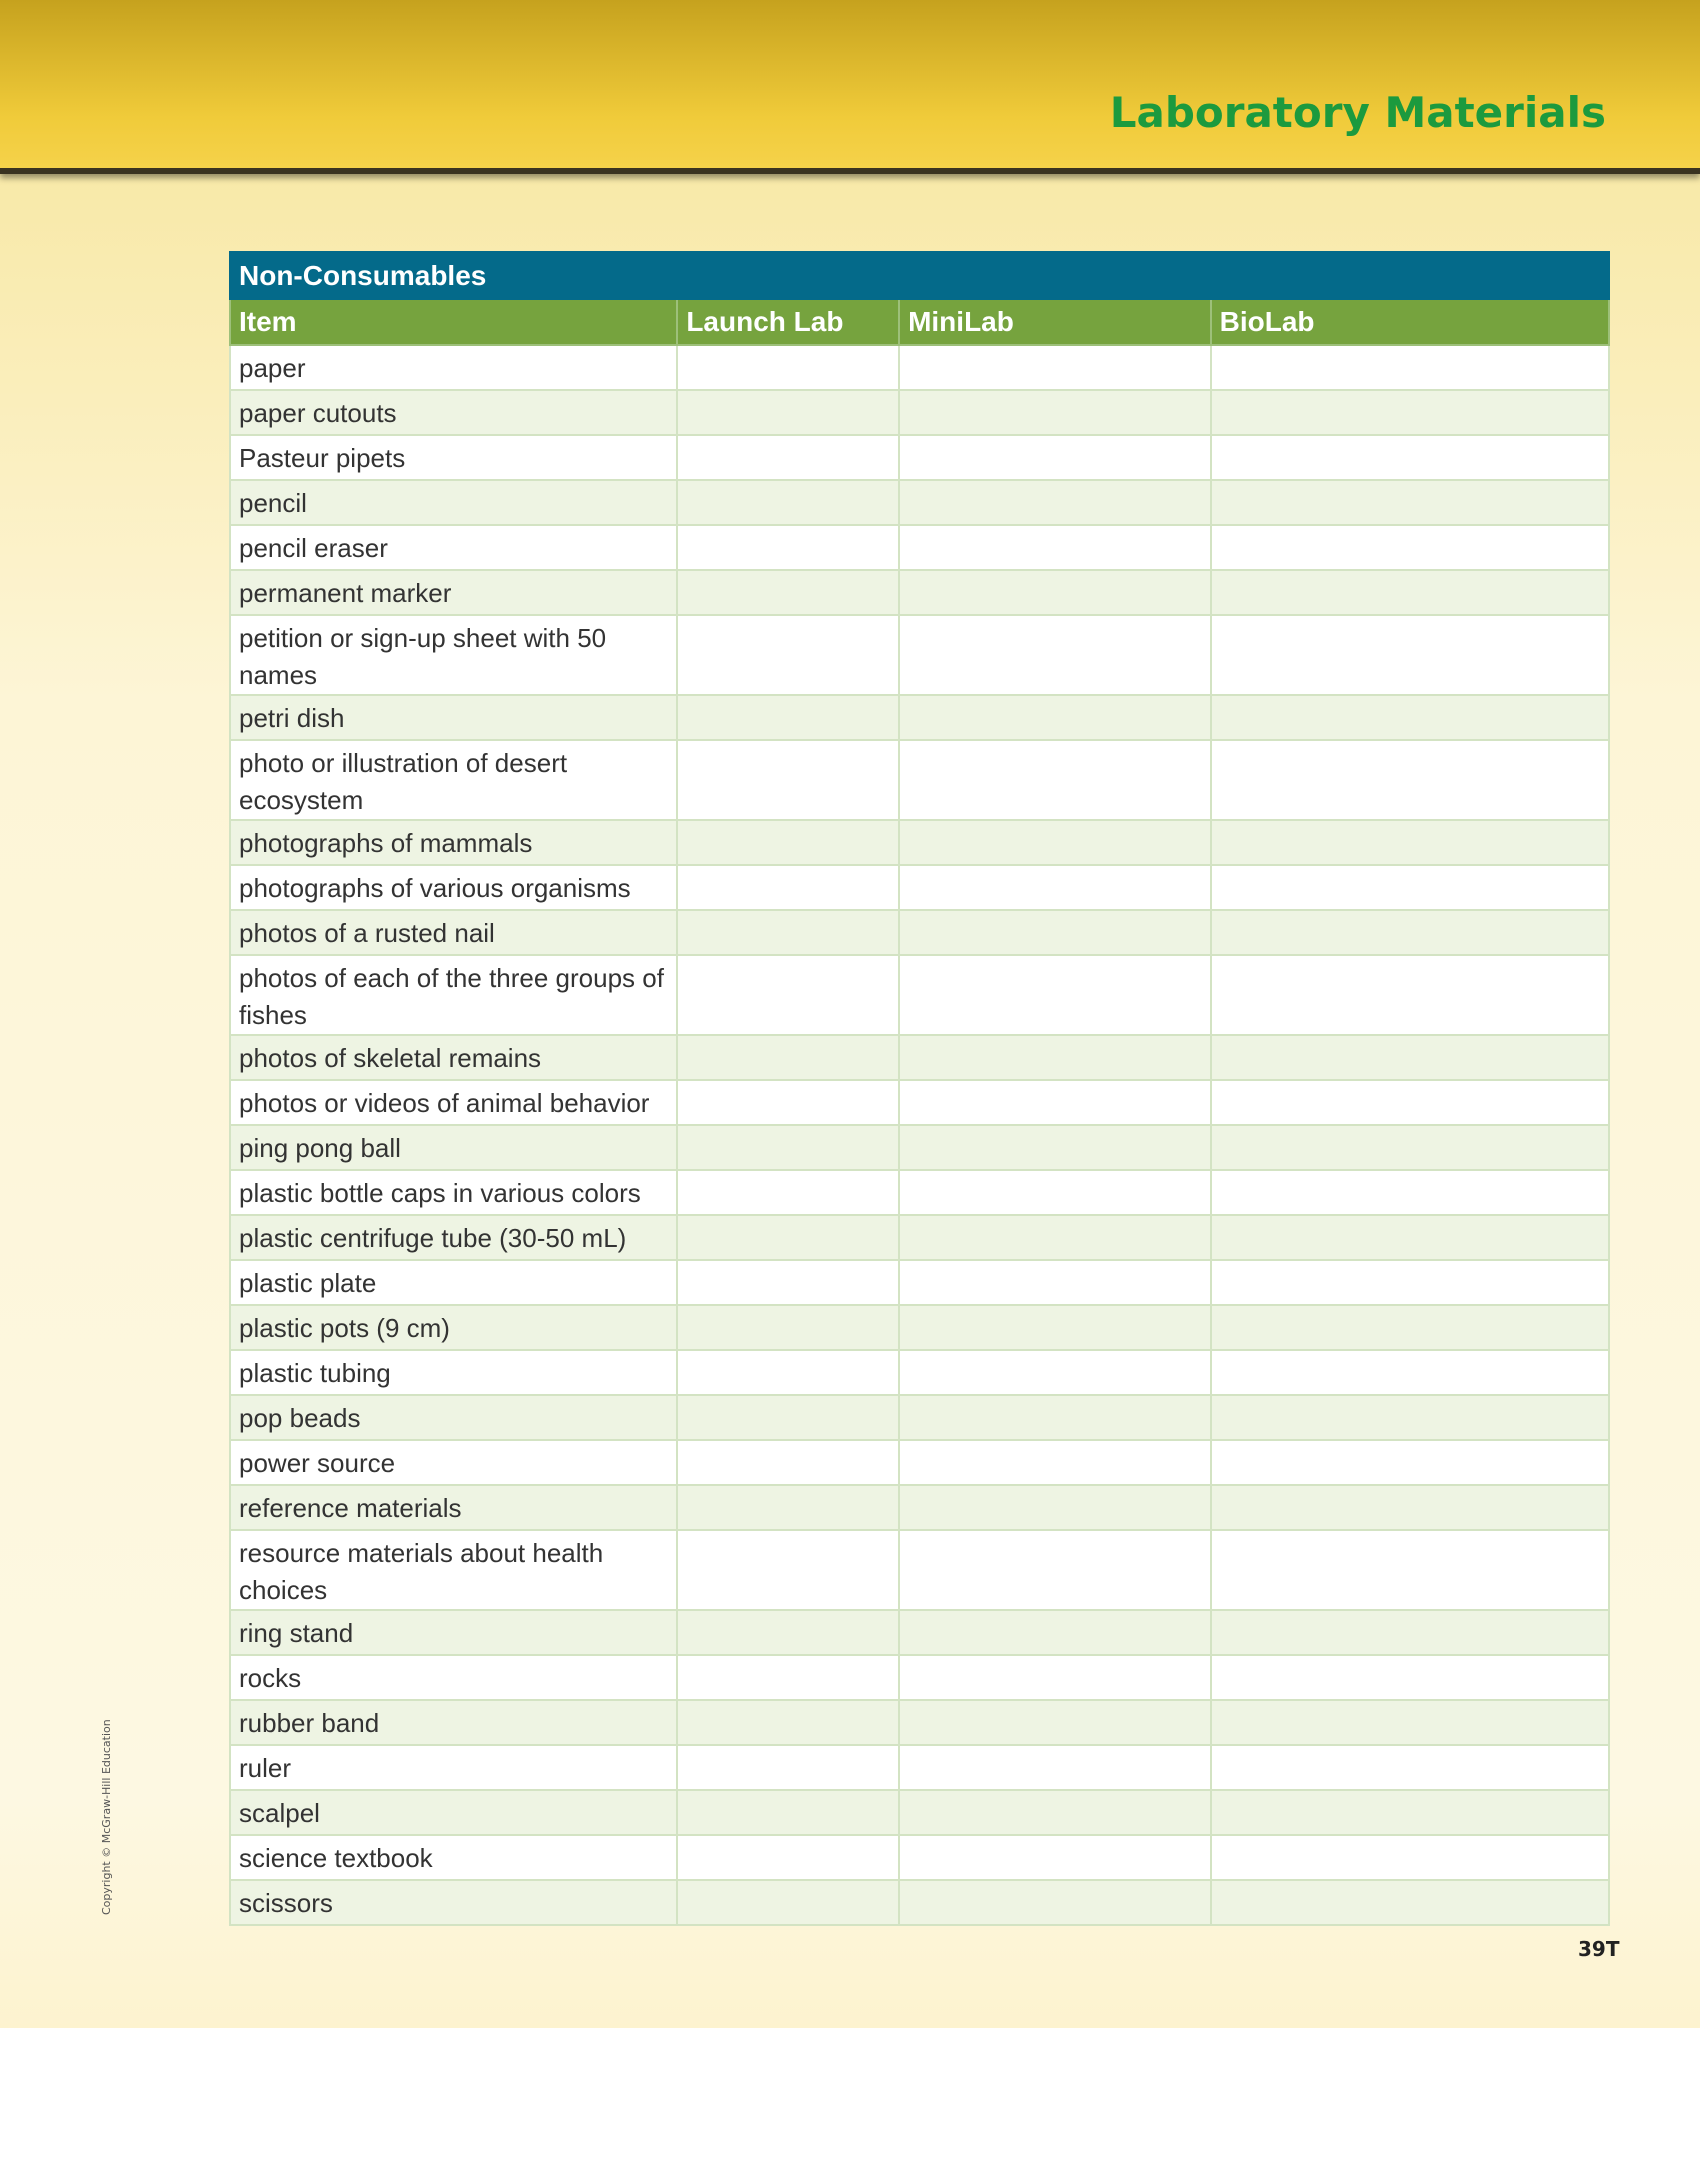 Image resolution: width=1700 pixels, height=2175 pixels. I want to click on table-row: ping pong ball, so click(919, 1147).